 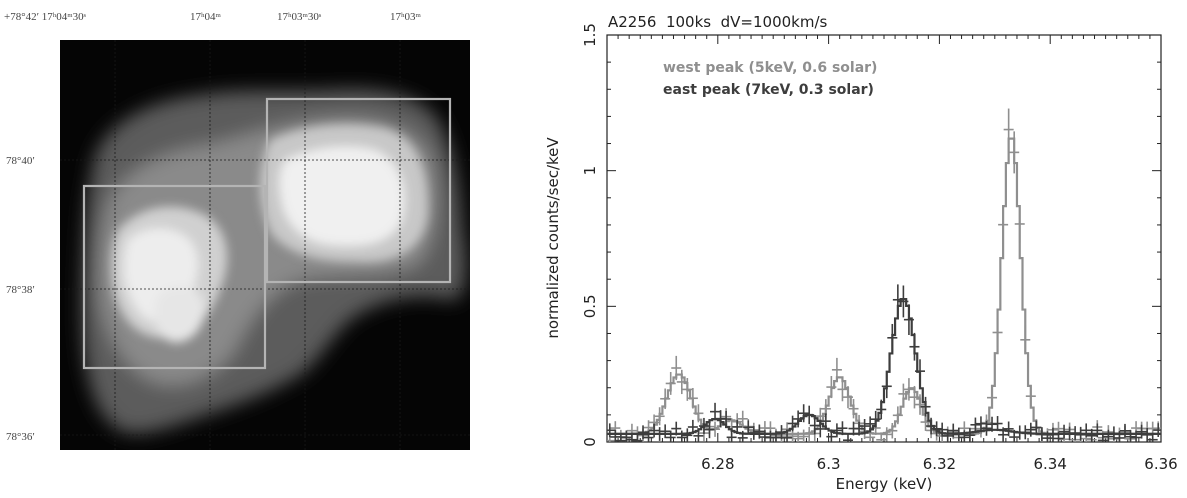 What do you see at coordinates (20, 161) in the screenshot?
I see `dec-label-1: 78°40′` at bounding box center [20, 161].